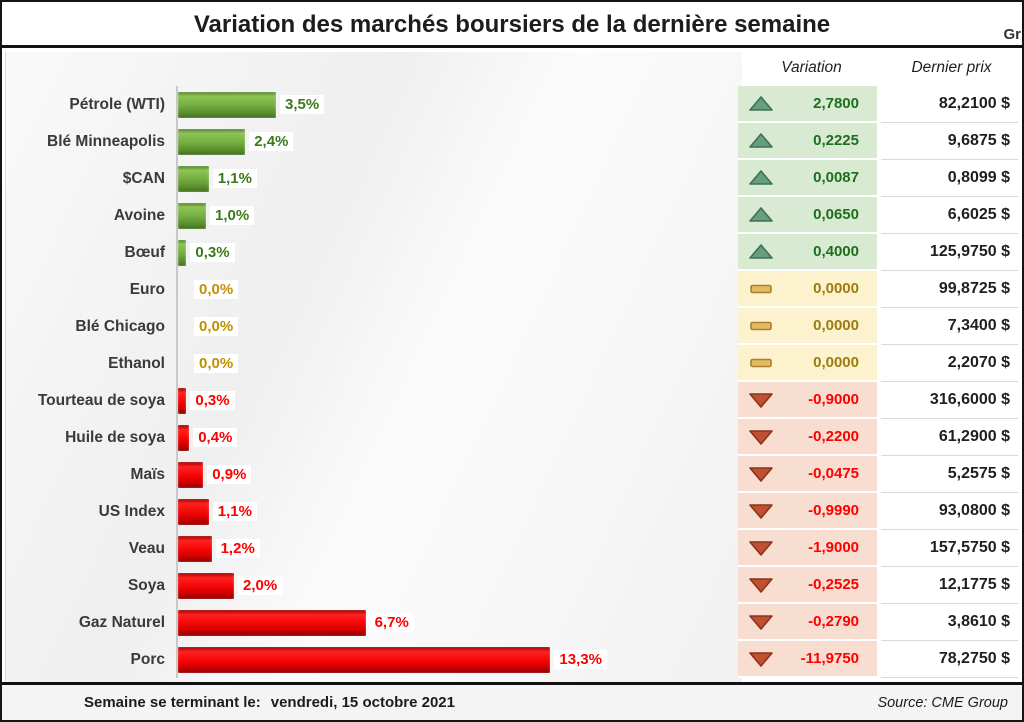  I want to click on bar-zone: 0,4%, so click(457, 437).